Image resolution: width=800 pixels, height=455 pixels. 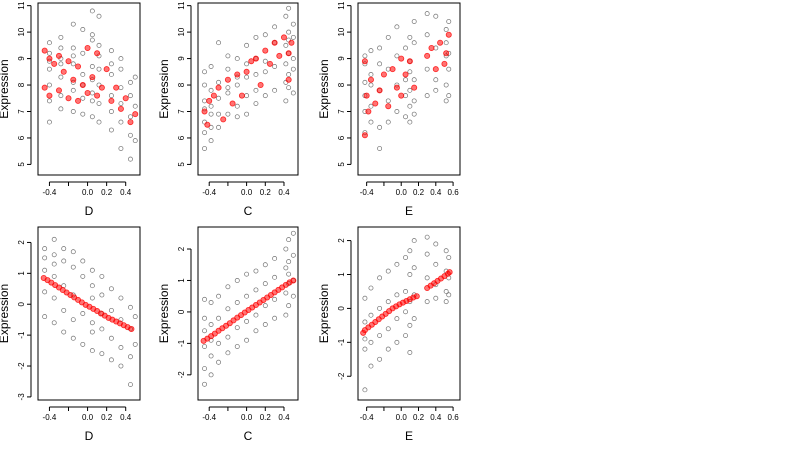 I want to click on y-tick-label: 8, so click(x=181, y=84).